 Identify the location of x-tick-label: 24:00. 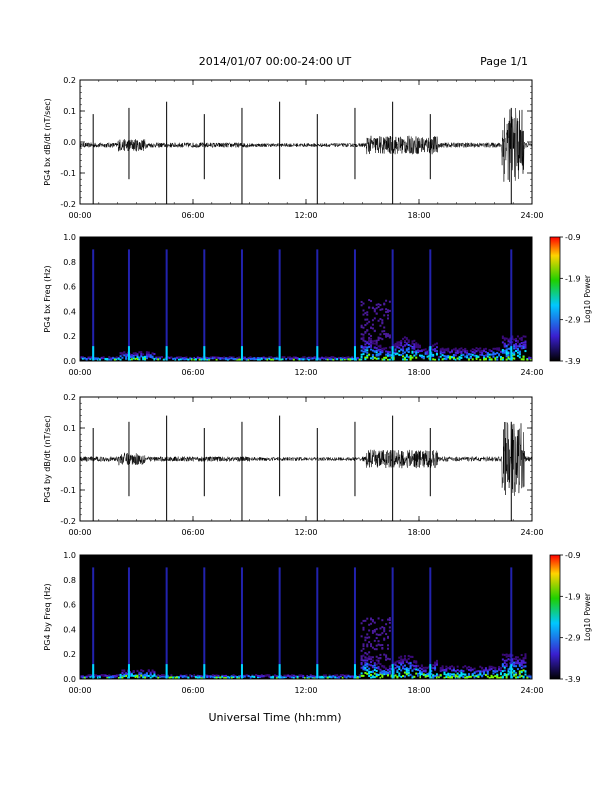
(531, 215).